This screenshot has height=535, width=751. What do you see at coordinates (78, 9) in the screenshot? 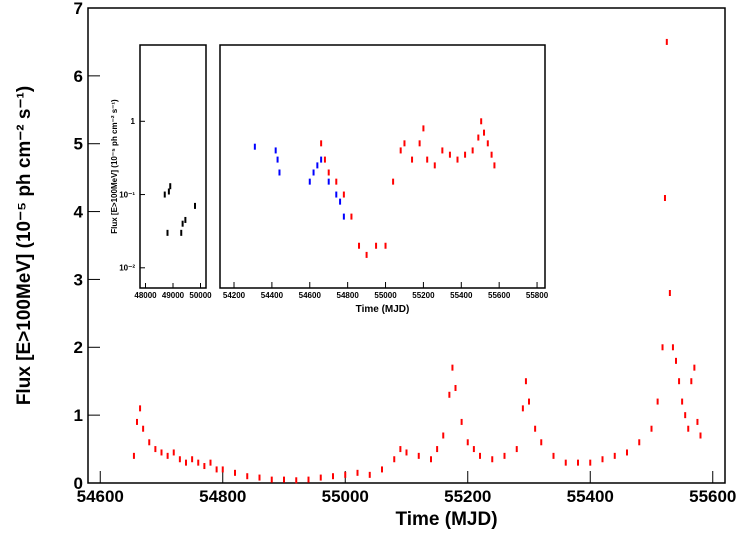
I see `y-tick-label: 7` at bounding box center [78, 9].